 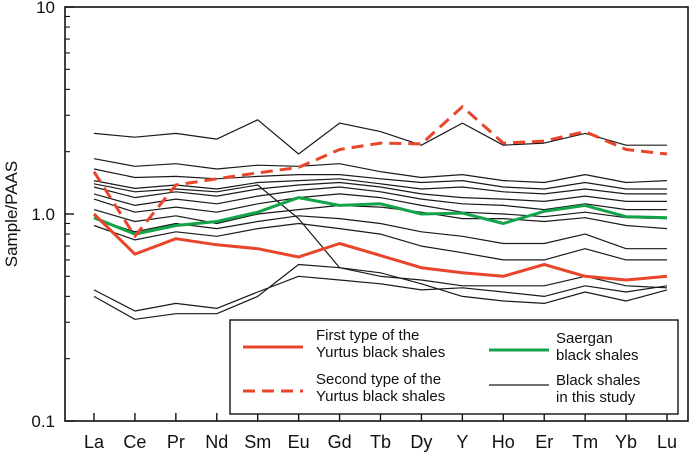 I want to click on x-tick-label: Dy, so click(x=421, y=442).